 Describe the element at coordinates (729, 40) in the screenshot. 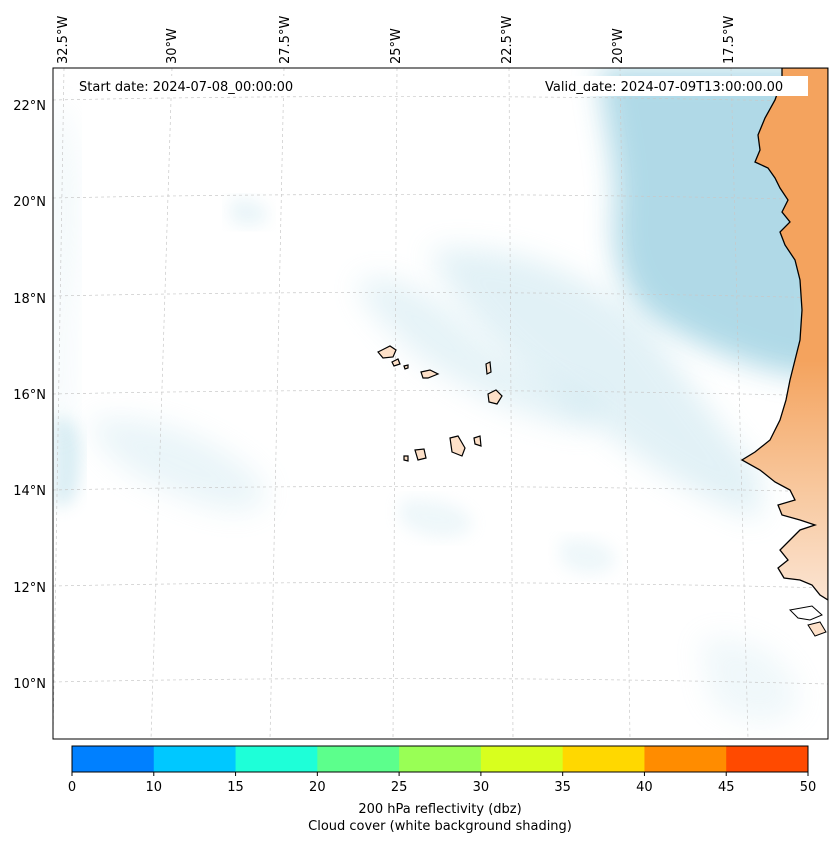

I see `lon-label-17-5w: 17.5°W` at that location.